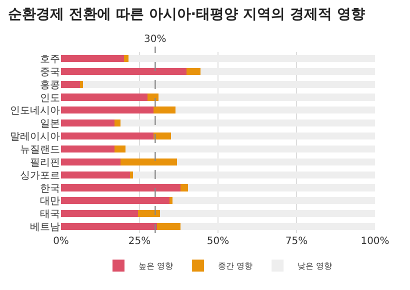  Describe the element at coordinates (40, 150) in the screenshot. I see `y-tick-label: 뉴질랜드` at that location.